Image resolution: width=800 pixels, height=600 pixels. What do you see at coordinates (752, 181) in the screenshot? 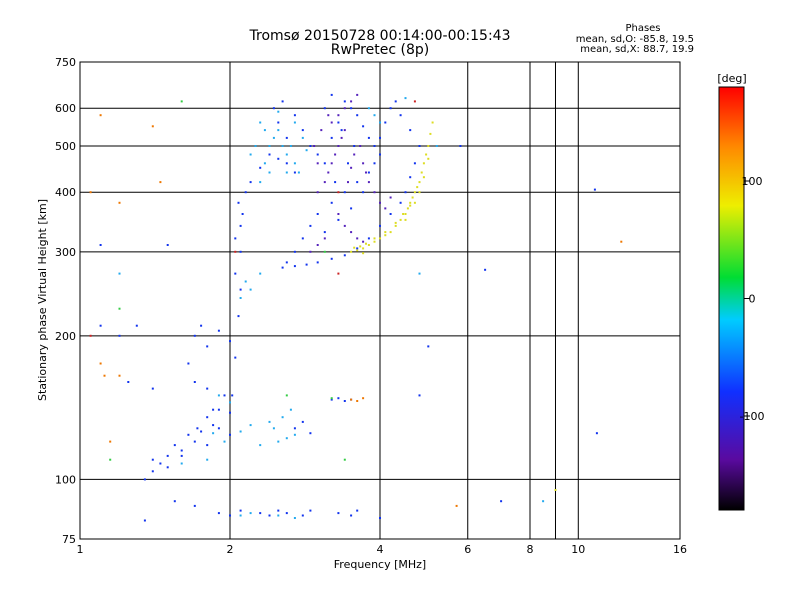
I see `colorbar-tick-label: 100` at bounding box center [752, 181].